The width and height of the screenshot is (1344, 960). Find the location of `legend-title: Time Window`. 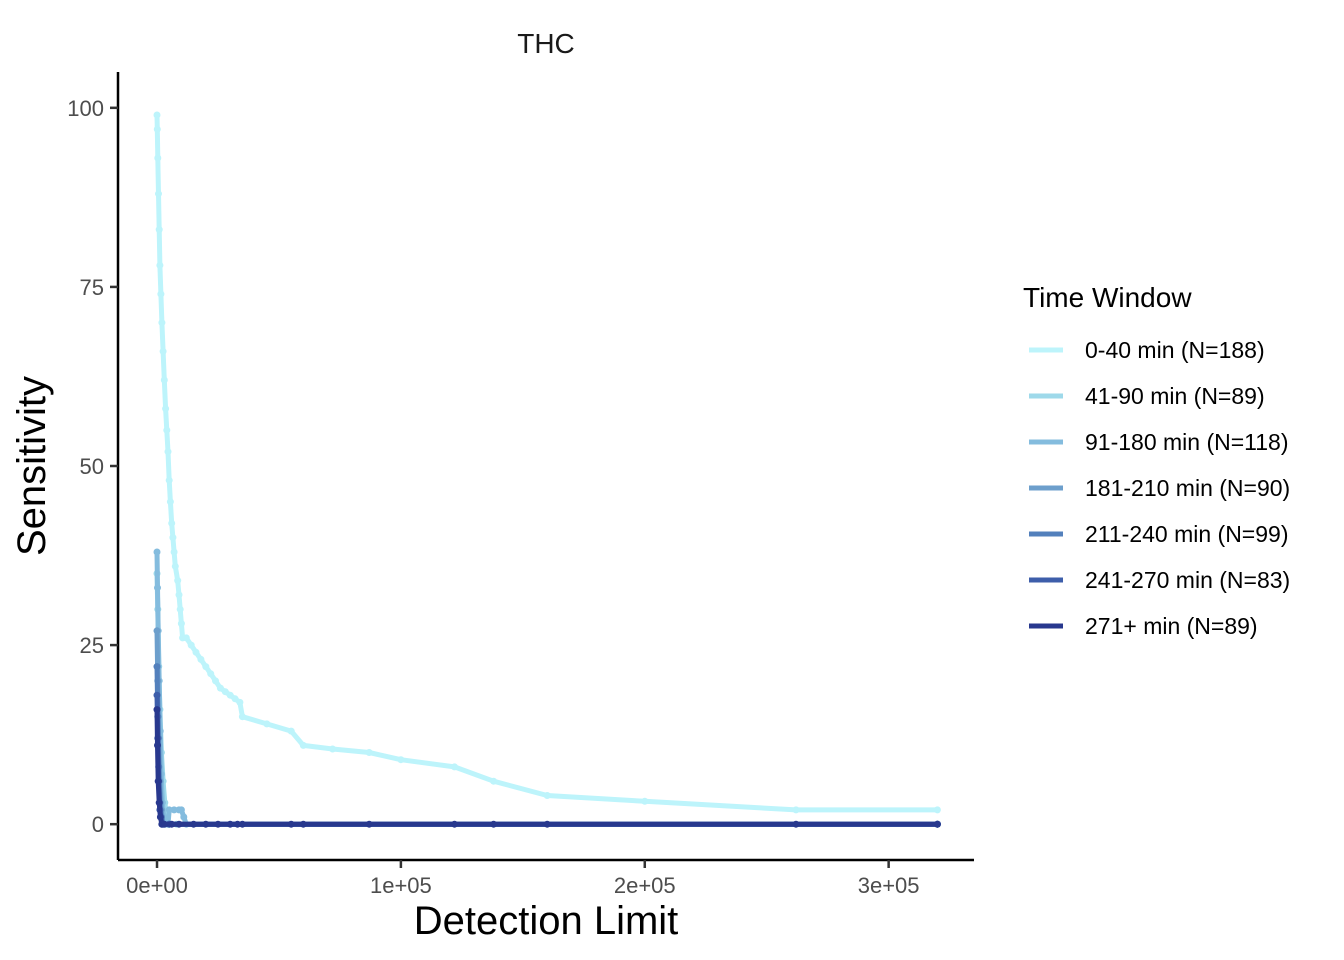

legend-title: Time Window is located at coordinates (1107, 297).